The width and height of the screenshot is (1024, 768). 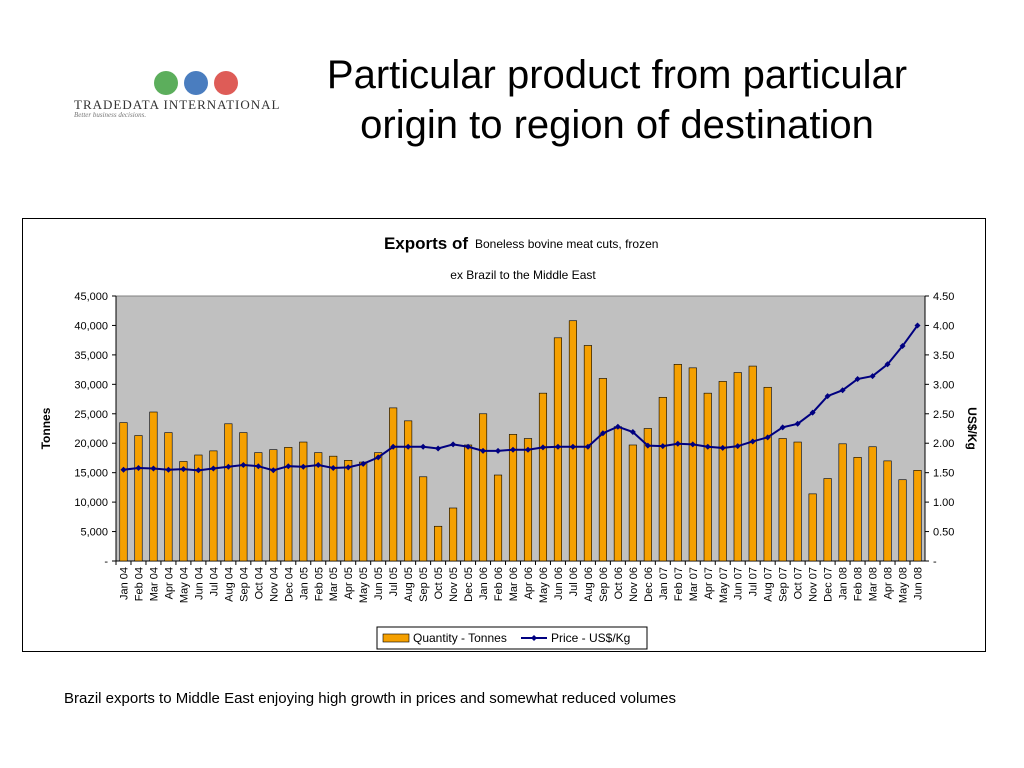 What do you see at coordinates (589, 584) in the screenshot?
I see `x-tick-label: Aug 06` at bounding box center [589, 584].